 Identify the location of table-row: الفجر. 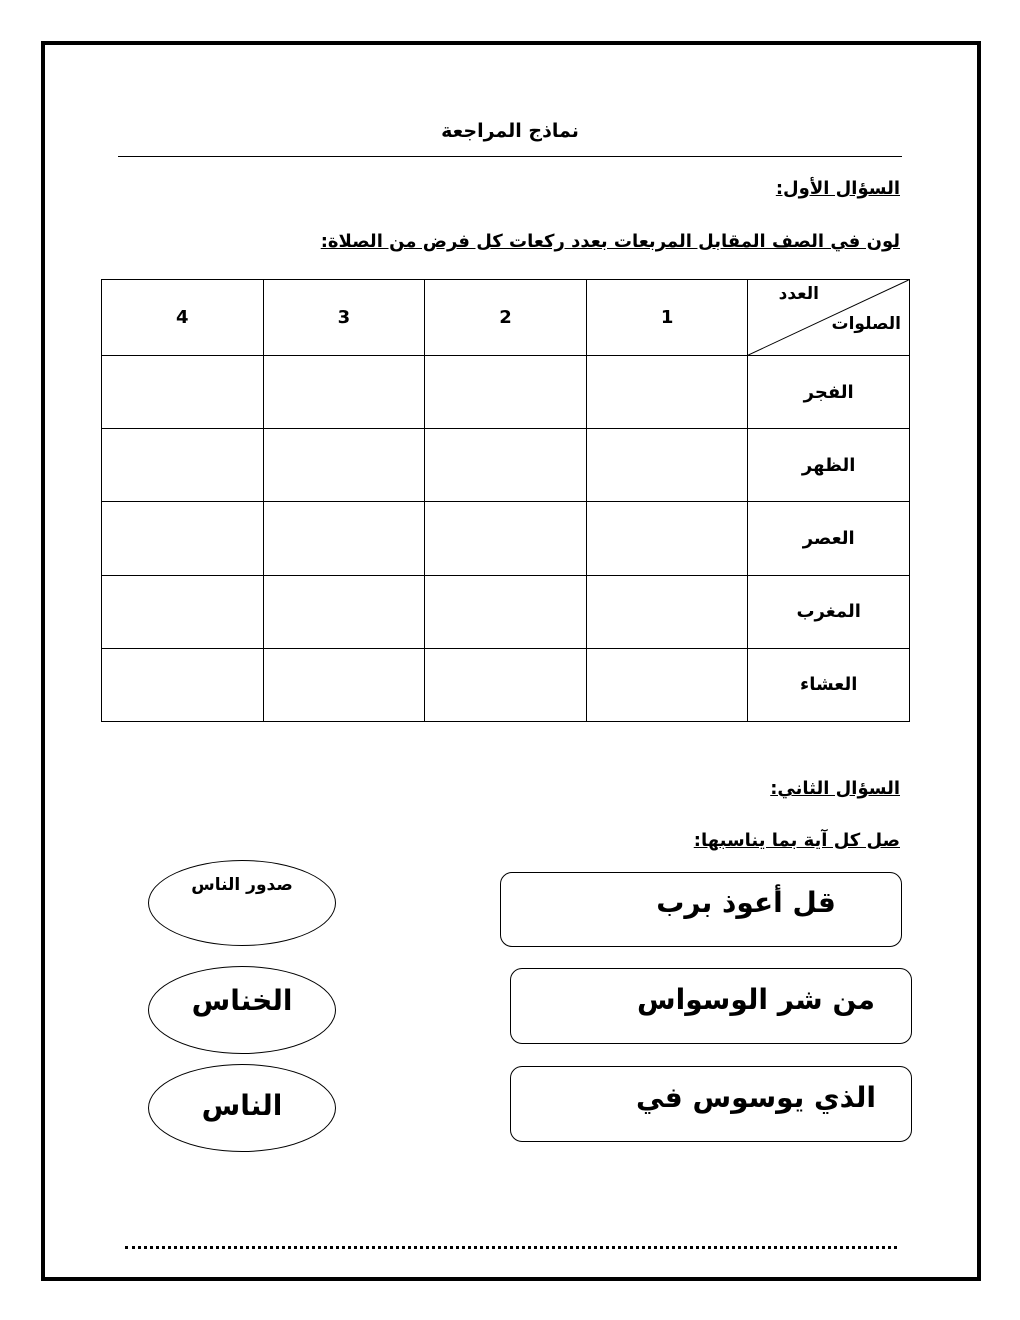
(505, 392).